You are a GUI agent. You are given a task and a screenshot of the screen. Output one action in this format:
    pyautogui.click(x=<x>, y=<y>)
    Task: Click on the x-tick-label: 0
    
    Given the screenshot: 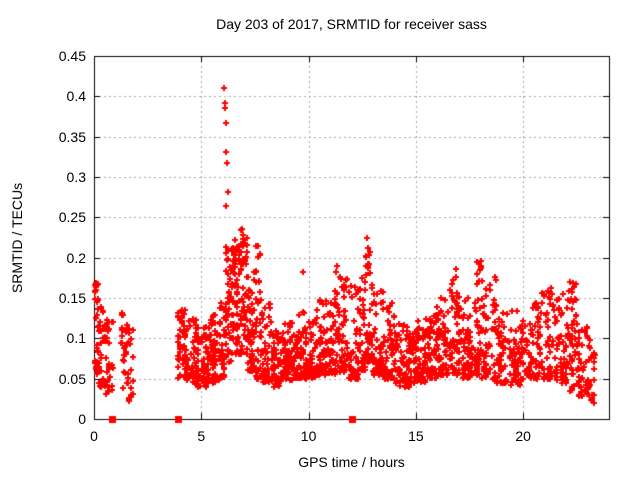 What is the action you would take?
    pyautogui.click(x=94, y=436)
    